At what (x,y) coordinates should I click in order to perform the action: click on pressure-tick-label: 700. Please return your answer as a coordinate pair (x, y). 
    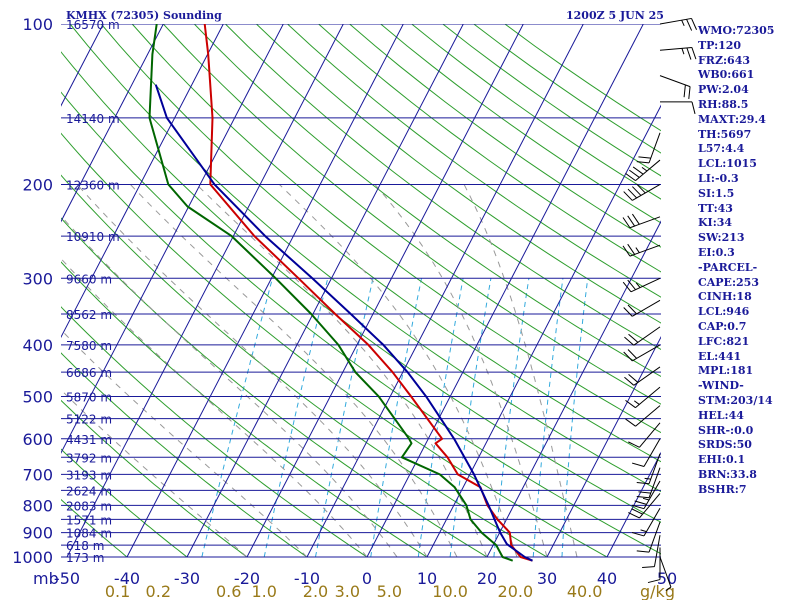
    Looking at the image, I should click on (37, 474).